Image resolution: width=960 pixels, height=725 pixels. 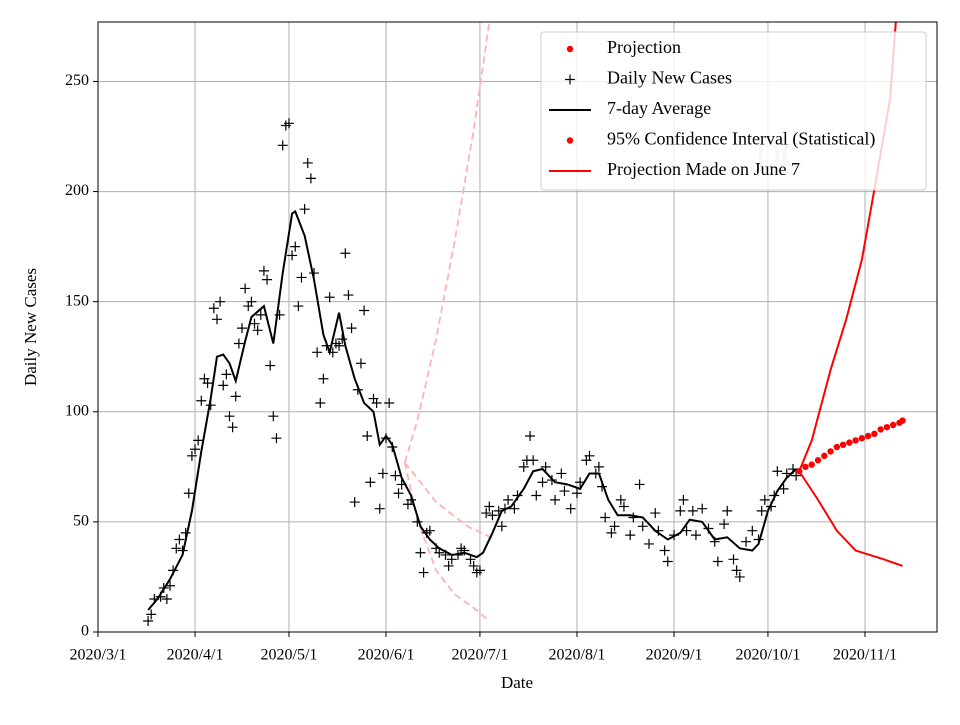 What do you see at coordinates (386, 655) in the screenshot?
I see `x-tick-label: 2020/6/1` at bounding box center [386, 655].